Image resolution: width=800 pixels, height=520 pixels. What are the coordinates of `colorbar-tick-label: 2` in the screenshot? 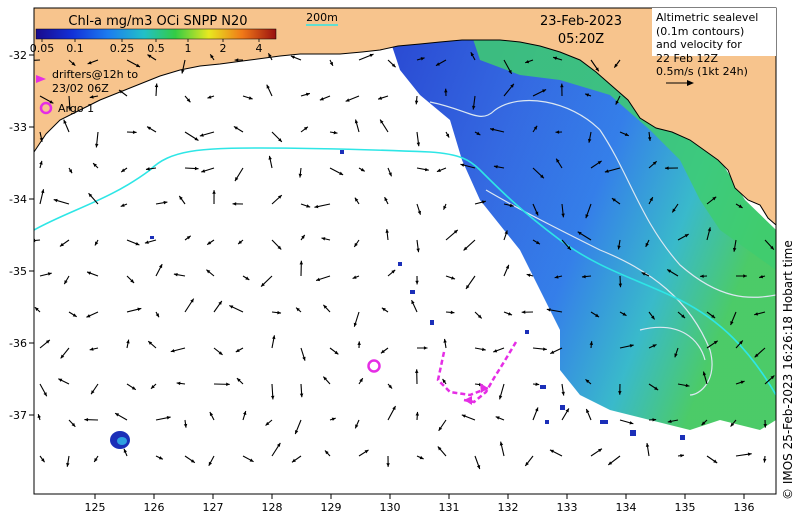 It's located at (223, 48).